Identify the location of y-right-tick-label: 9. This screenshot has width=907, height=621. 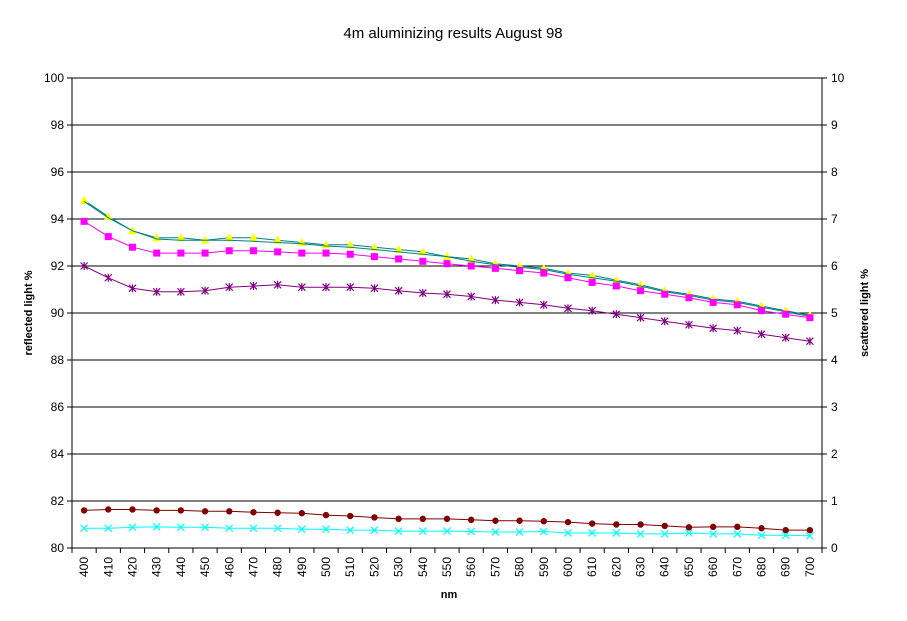
(834, 125).